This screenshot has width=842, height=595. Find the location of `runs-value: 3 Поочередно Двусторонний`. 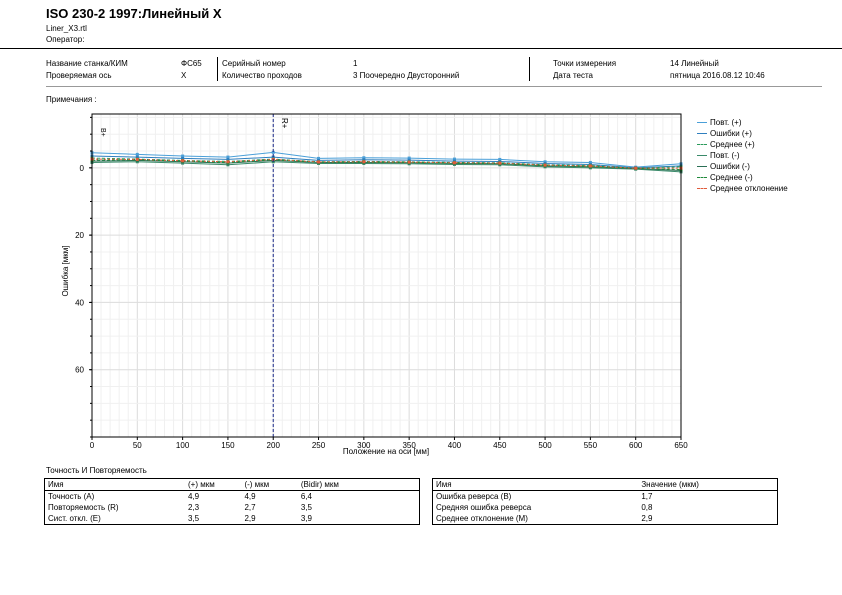

runs-value: 3 Поочередно Двусторонний is located at coordinates (406, 75).